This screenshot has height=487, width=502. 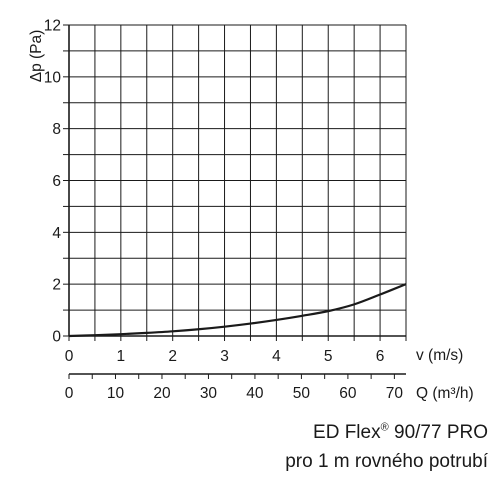 I want to click on x-tick-label-flow: 0, so click(x=69, y=393).